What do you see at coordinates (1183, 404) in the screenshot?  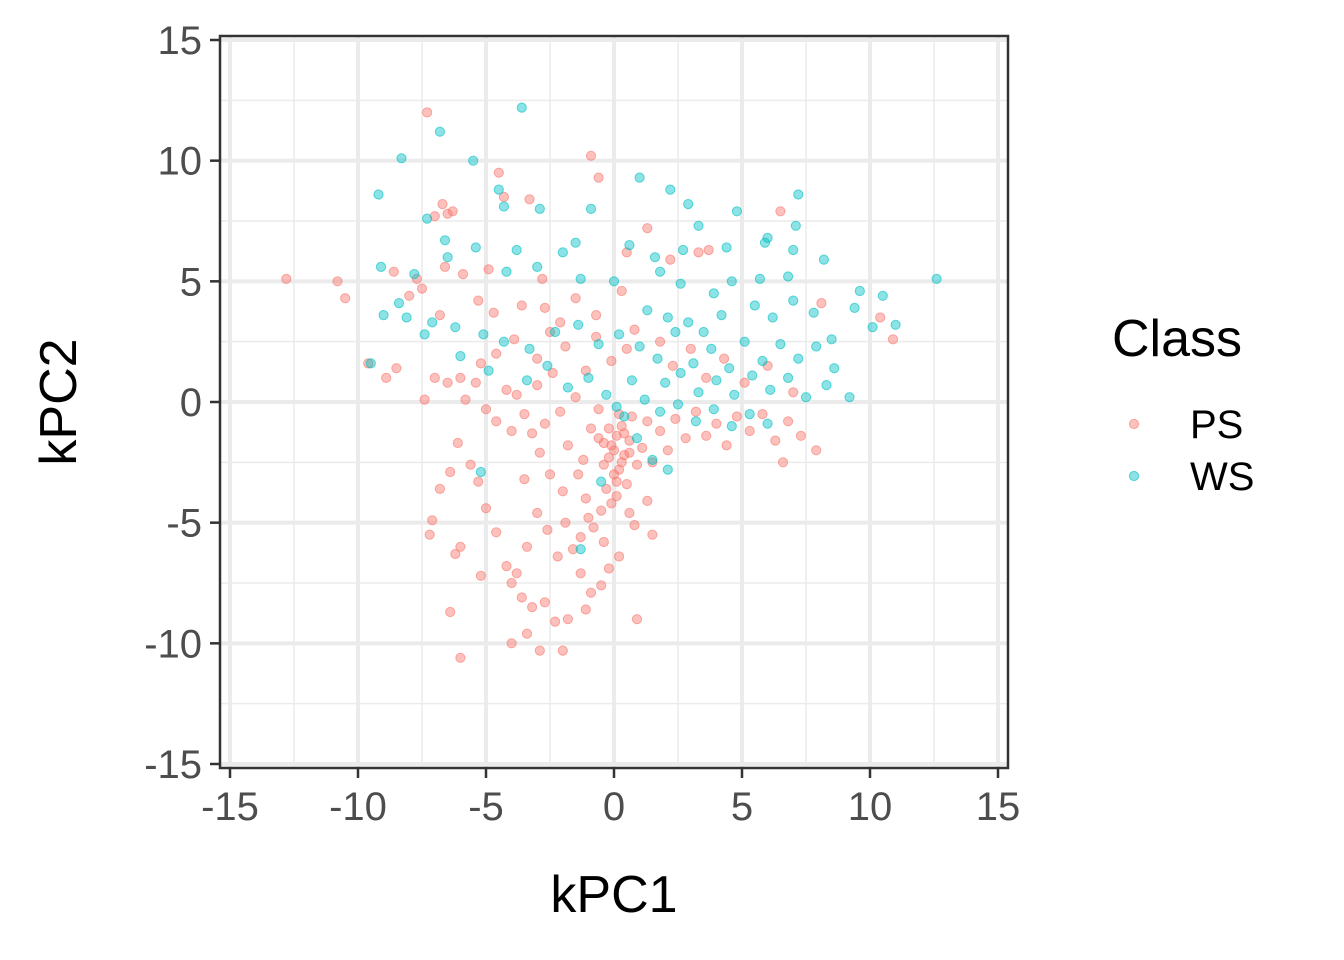 I see `legend: Class PS WS` at bounding box center [1183, 404].